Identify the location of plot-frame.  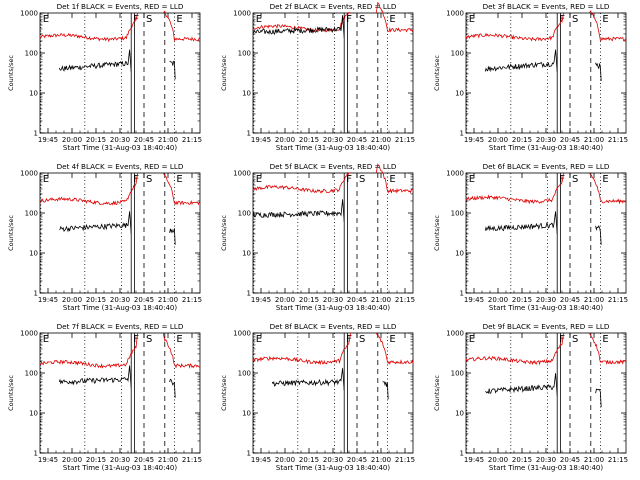
(546, 233).